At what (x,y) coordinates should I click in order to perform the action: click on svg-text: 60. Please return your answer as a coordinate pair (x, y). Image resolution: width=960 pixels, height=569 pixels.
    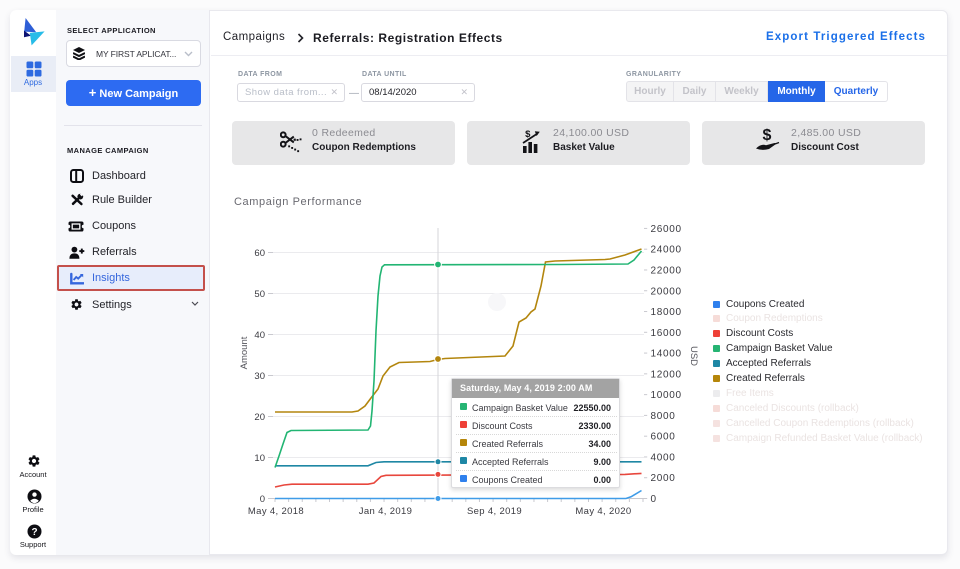
    Looking at the image, I should click on (259, 253).